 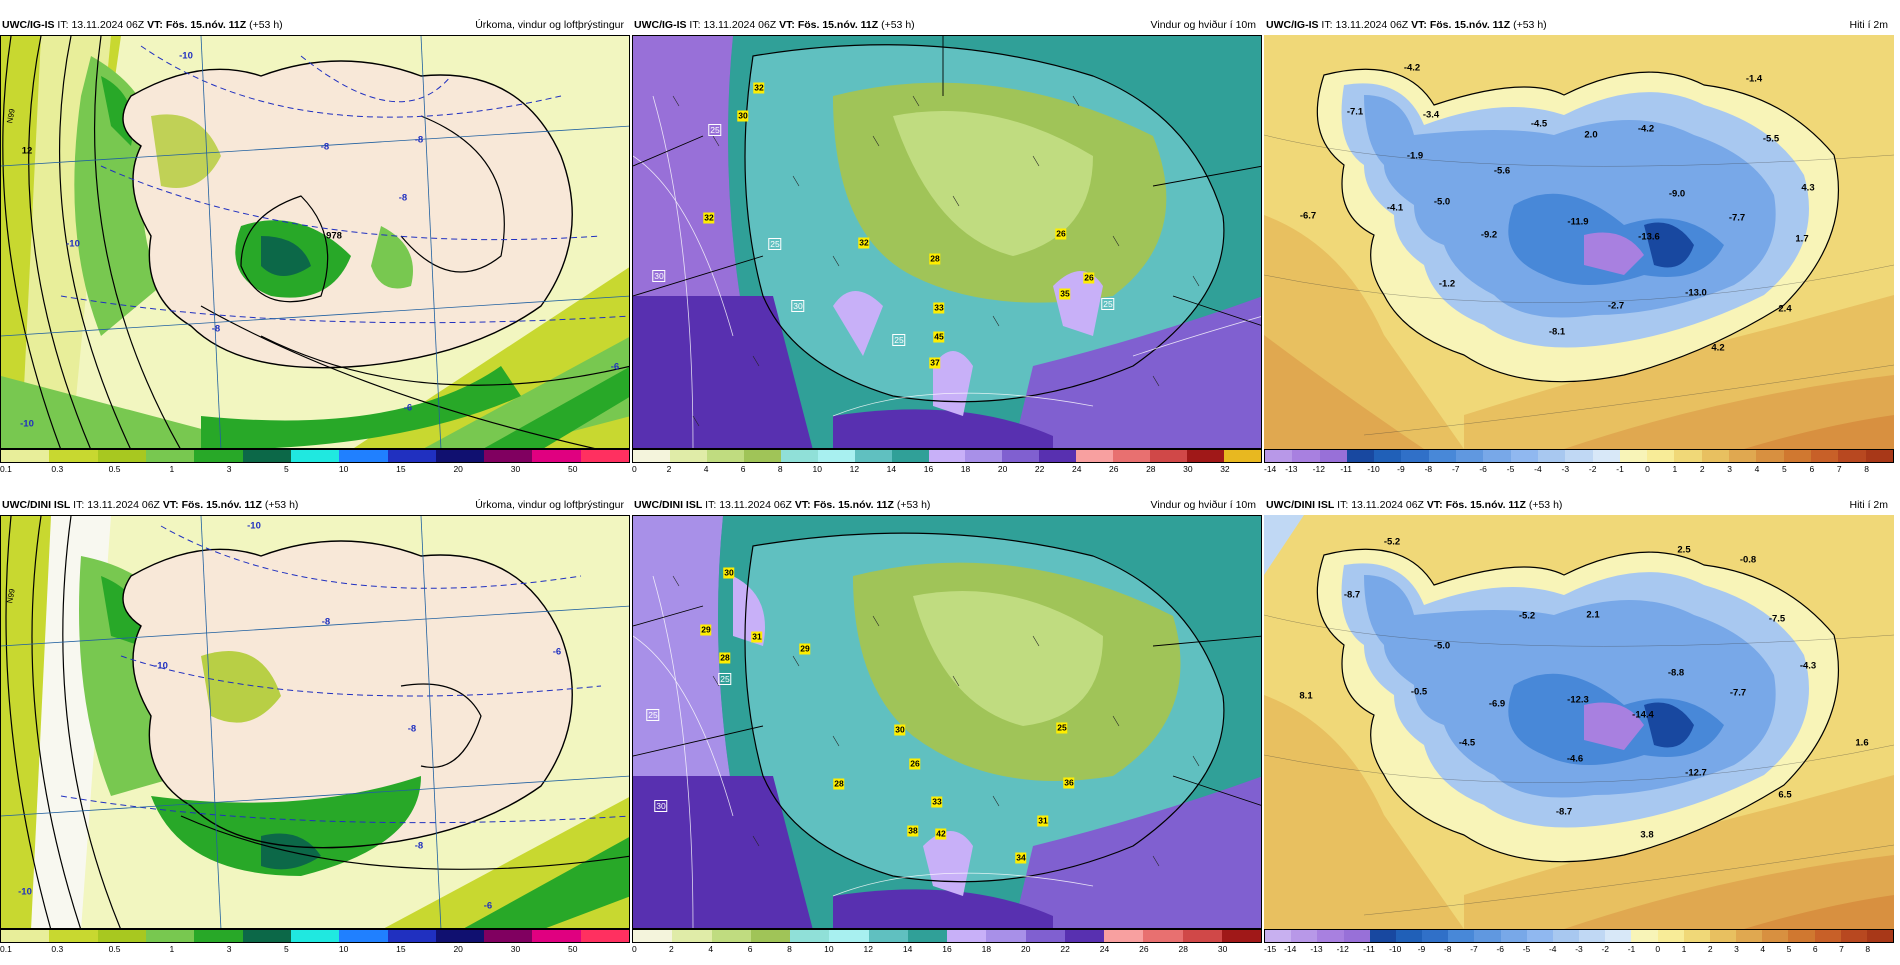 What do you see at coordinates (1802, 239) in the screenshot?
I see `temp-label: 1.7` at bounding box center [1802, 239].